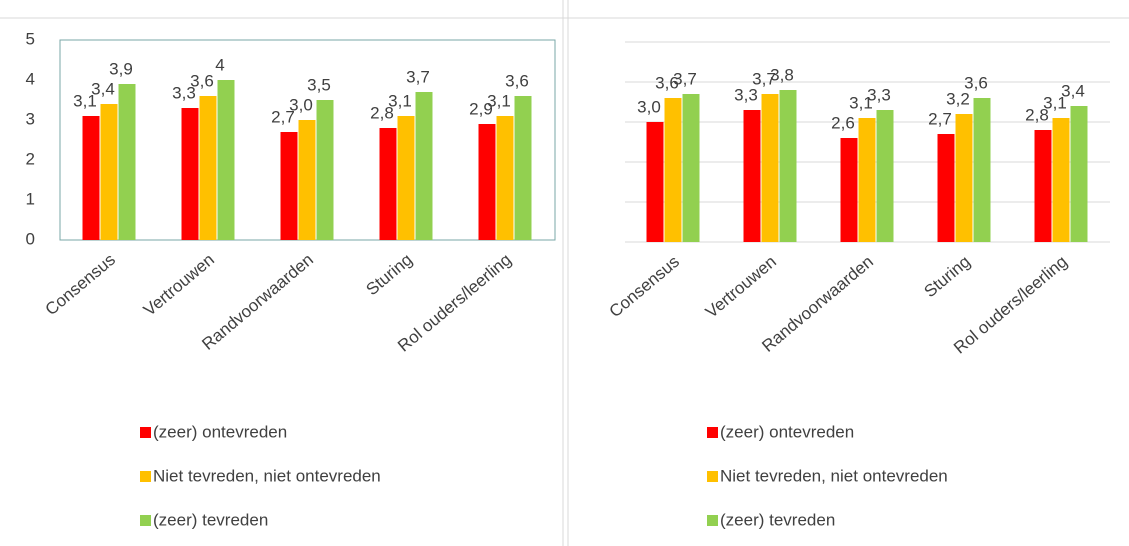  I want to click on y-tick-label: 1, so click(30, 198).